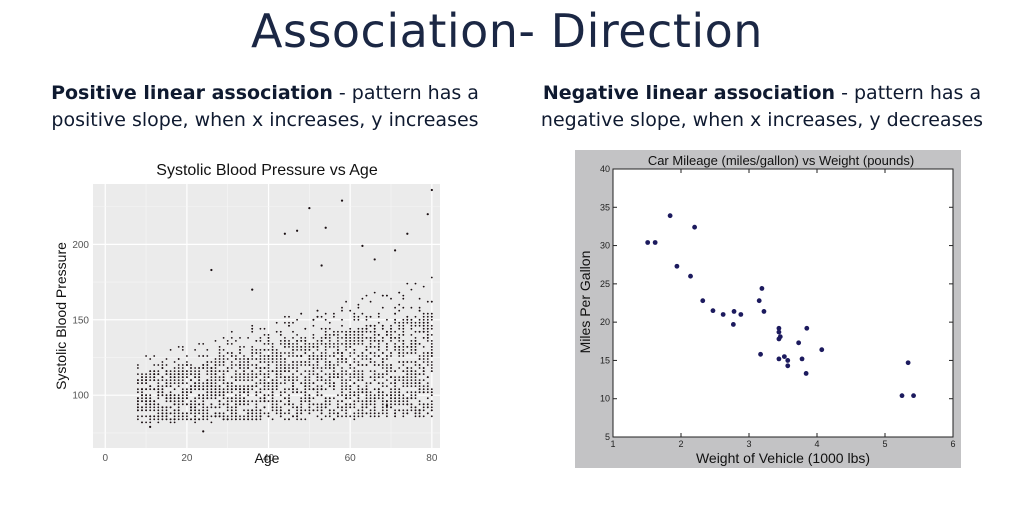  I want to click on x-tick-label: 5, so click(884, 444).